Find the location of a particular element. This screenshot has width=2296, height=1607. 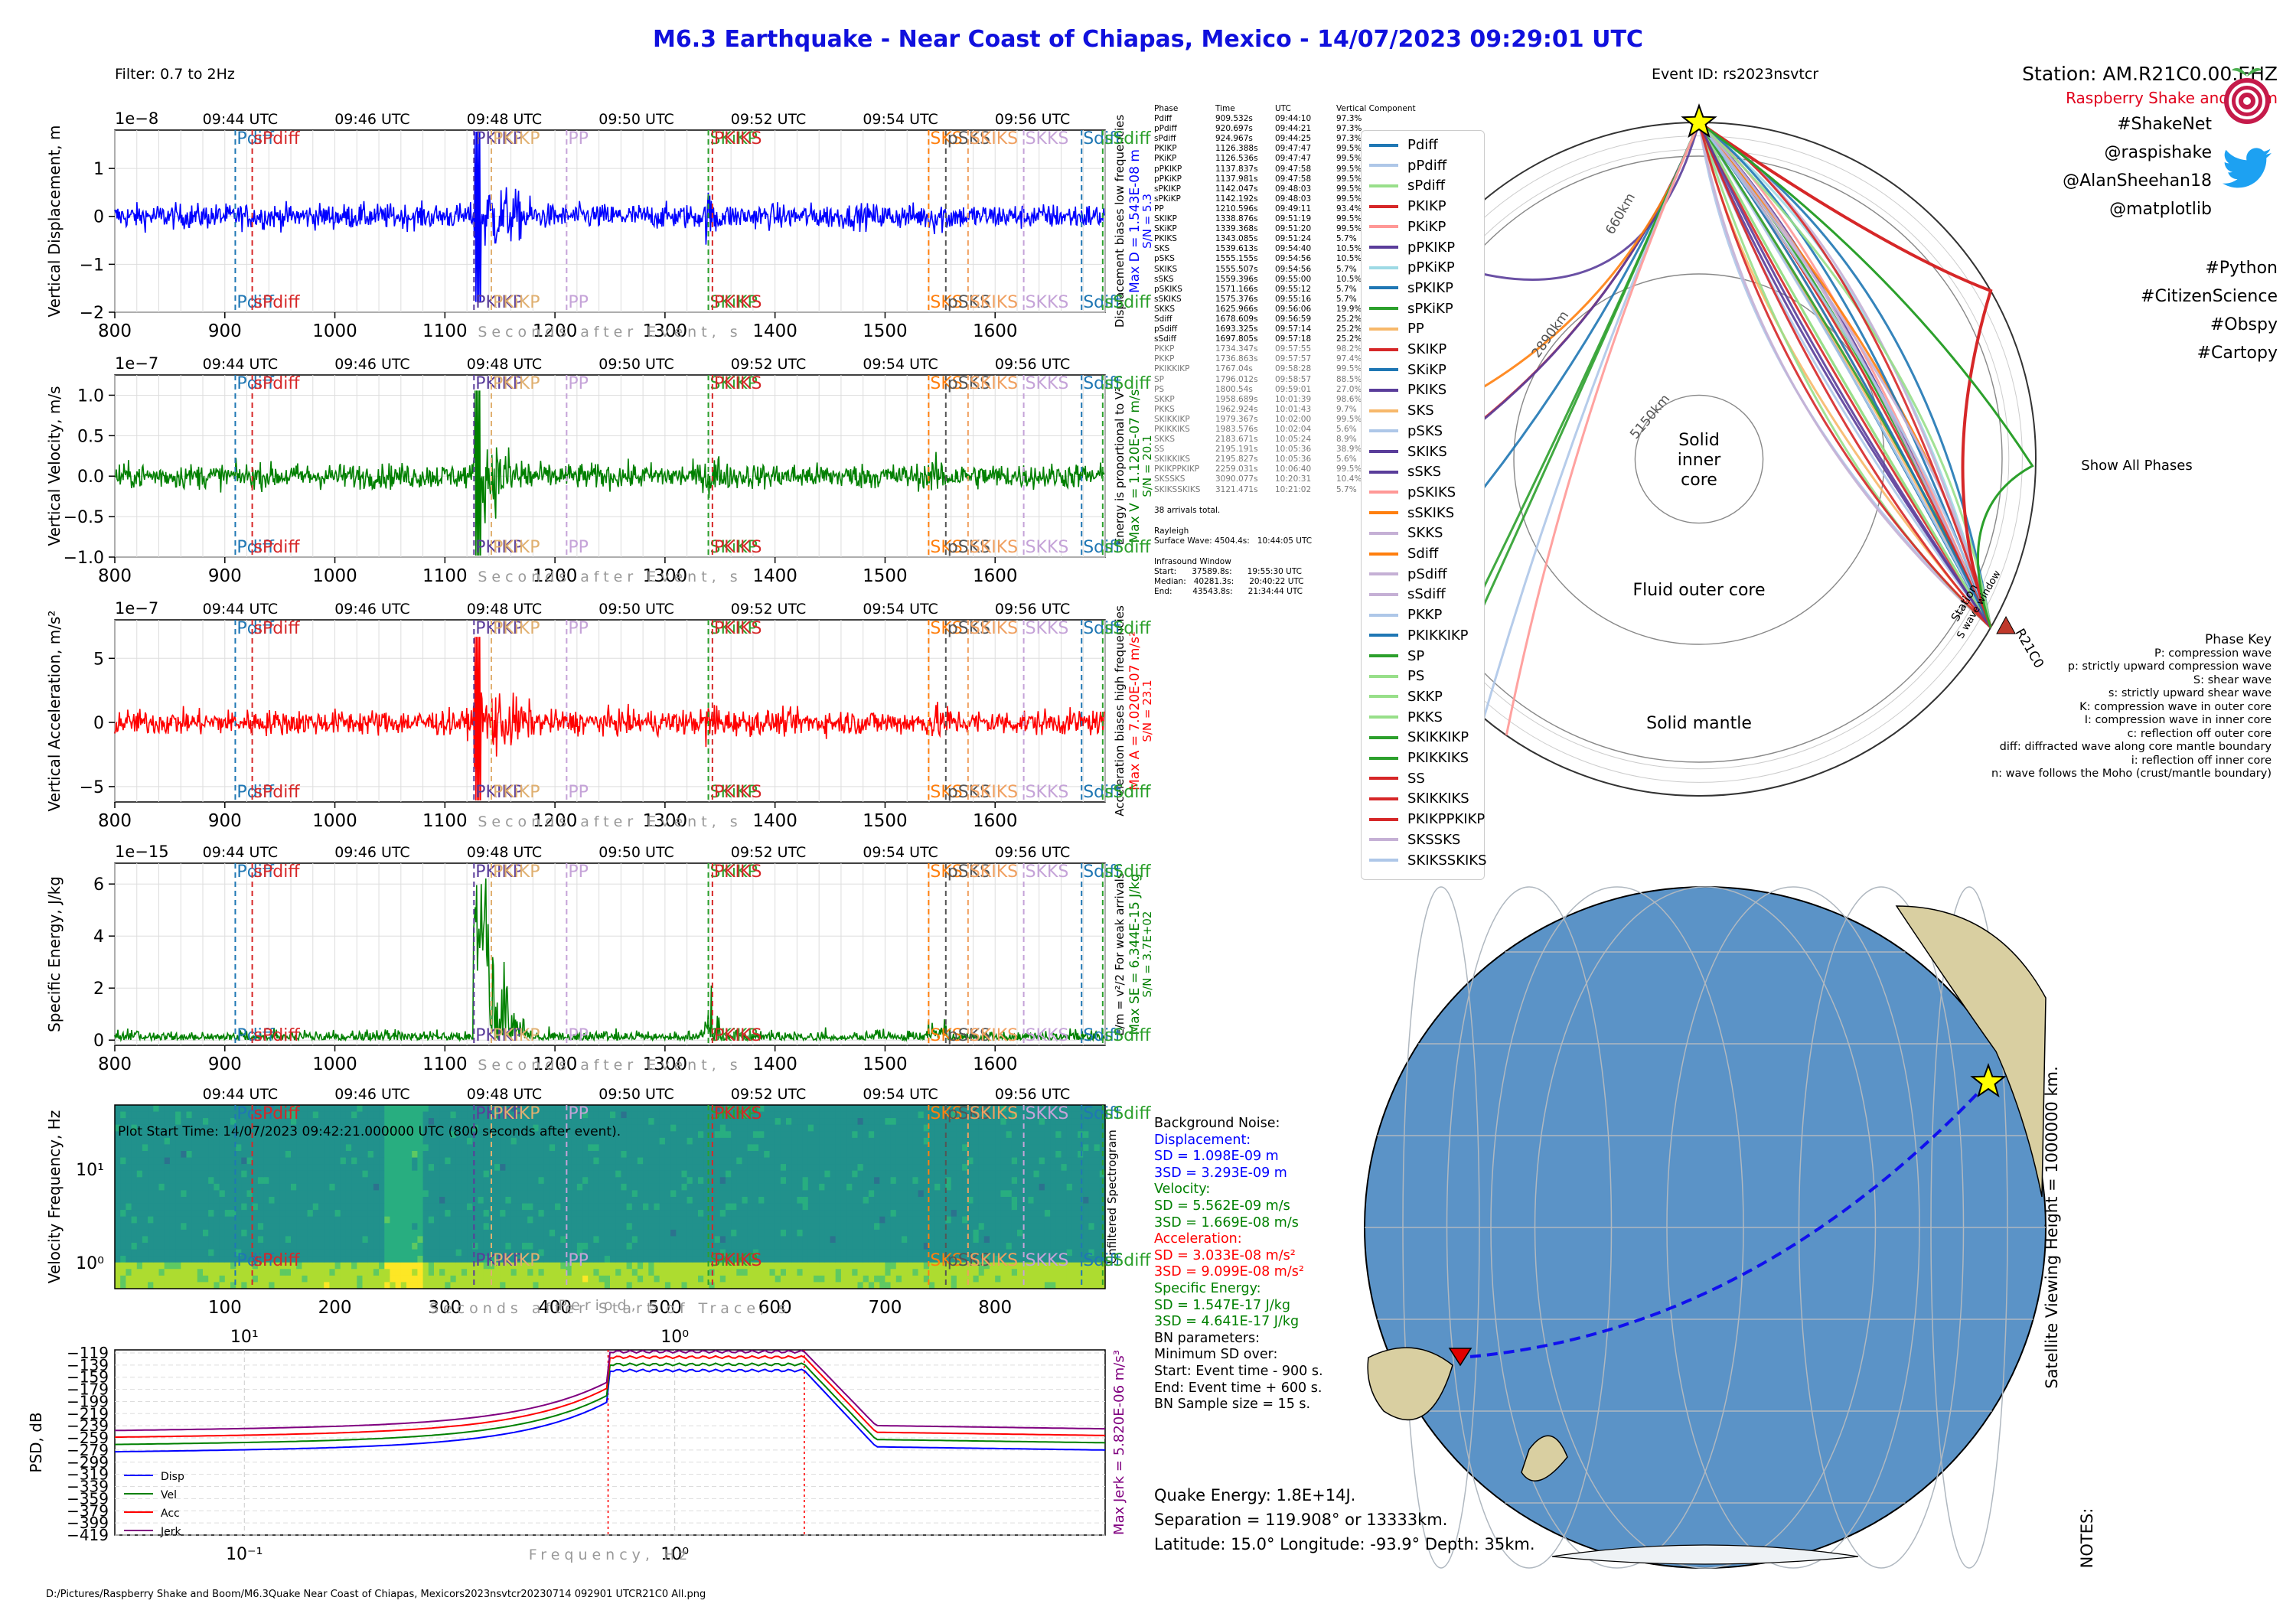

phase-marker-label: pSKS is located at coordinates (968, 793).